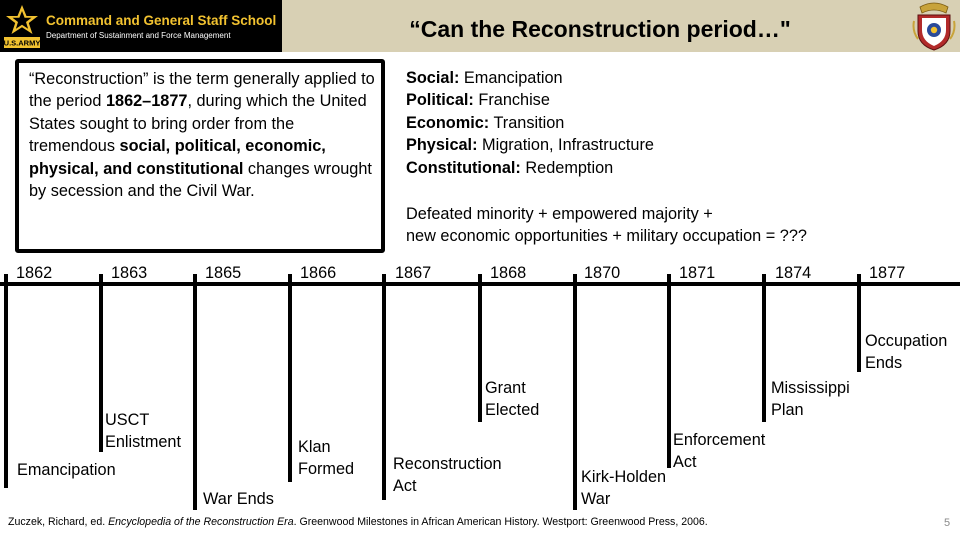 This screenshot has width=960, height=540. Describe the element at coordinates (34, 273) in the screenshot. I see `year-1862: 1862` at that location.